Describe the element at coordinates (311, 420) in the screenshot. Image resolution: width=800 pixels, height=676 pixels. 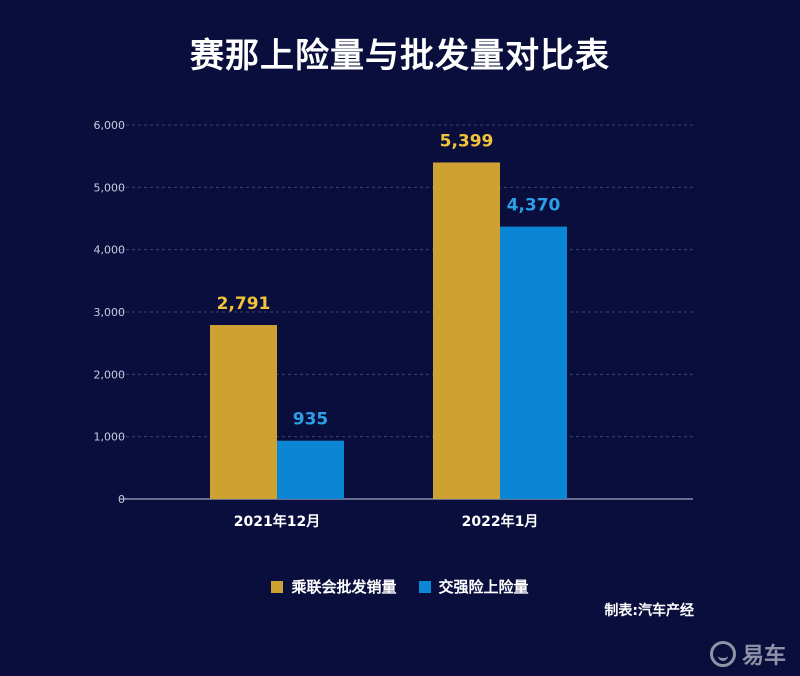
I see `data-label: 935` at that location.